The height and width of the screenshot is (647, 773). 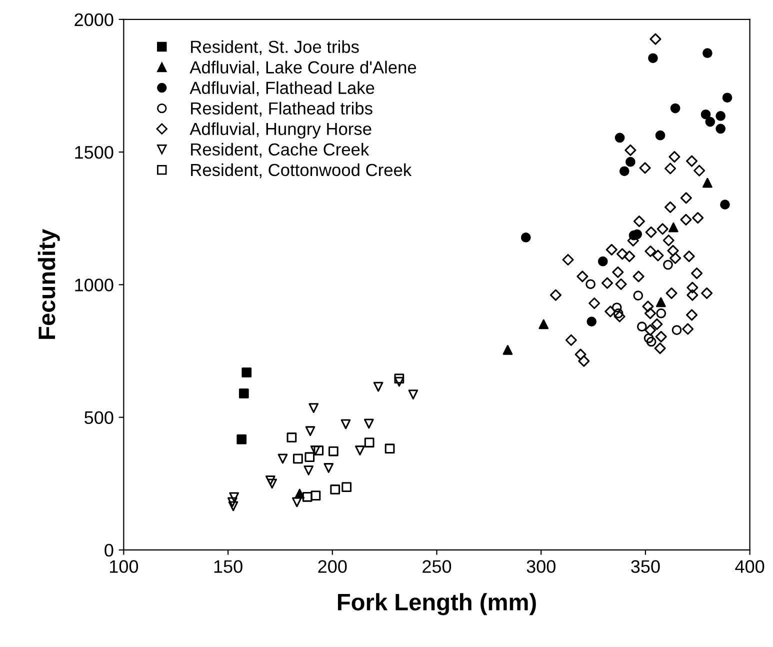 I want to click on legend-label: Adfluvial, Flathead Lake, so click(x=282, y=88).